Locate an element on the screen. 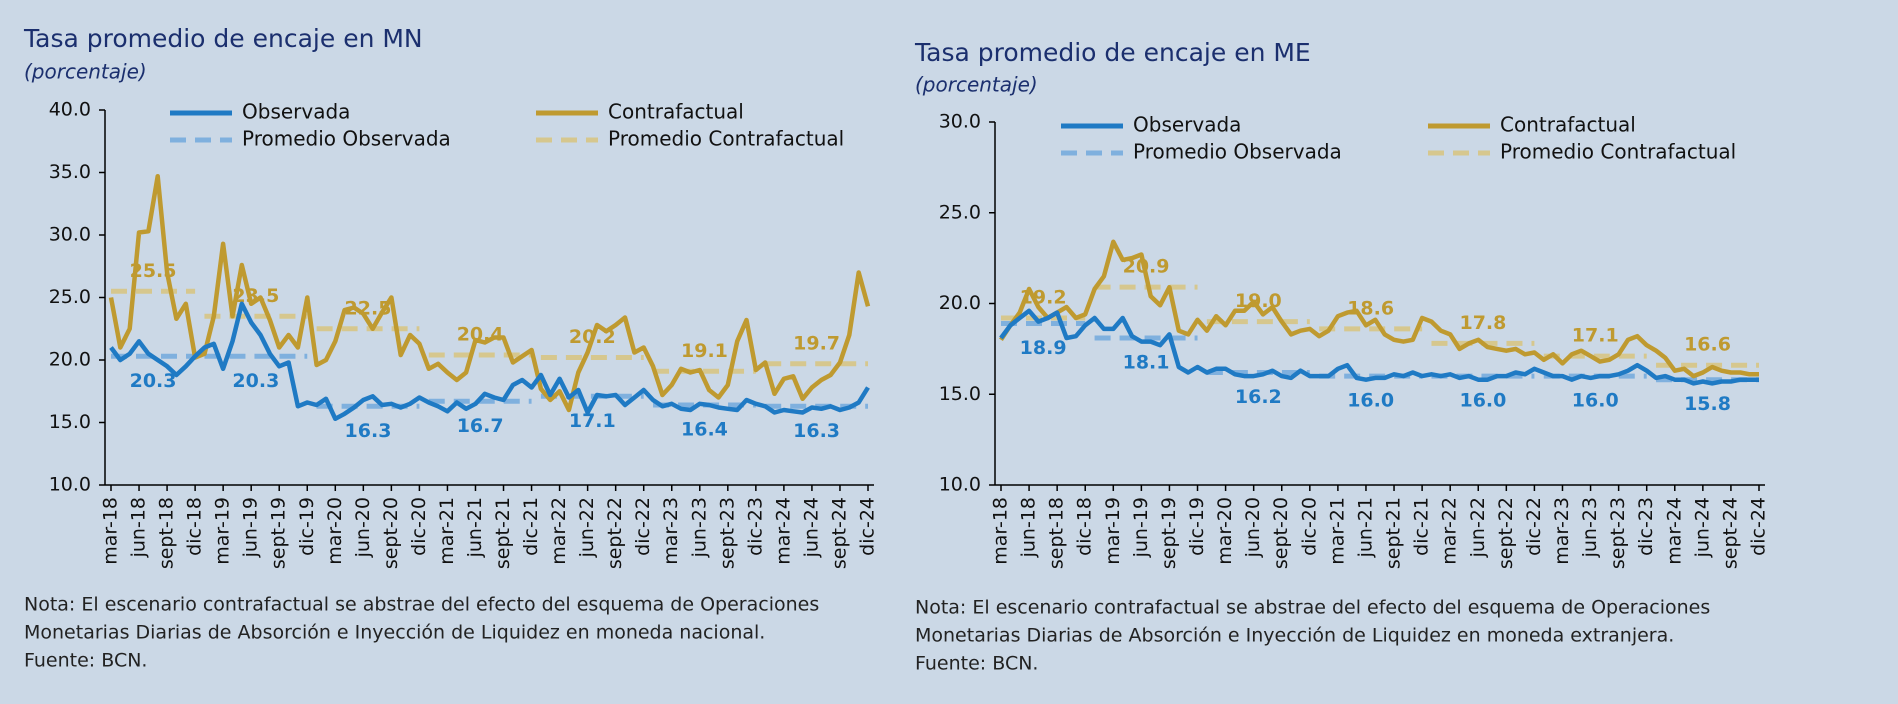  average-label: 16.4 is located at coordinates (704, 430).